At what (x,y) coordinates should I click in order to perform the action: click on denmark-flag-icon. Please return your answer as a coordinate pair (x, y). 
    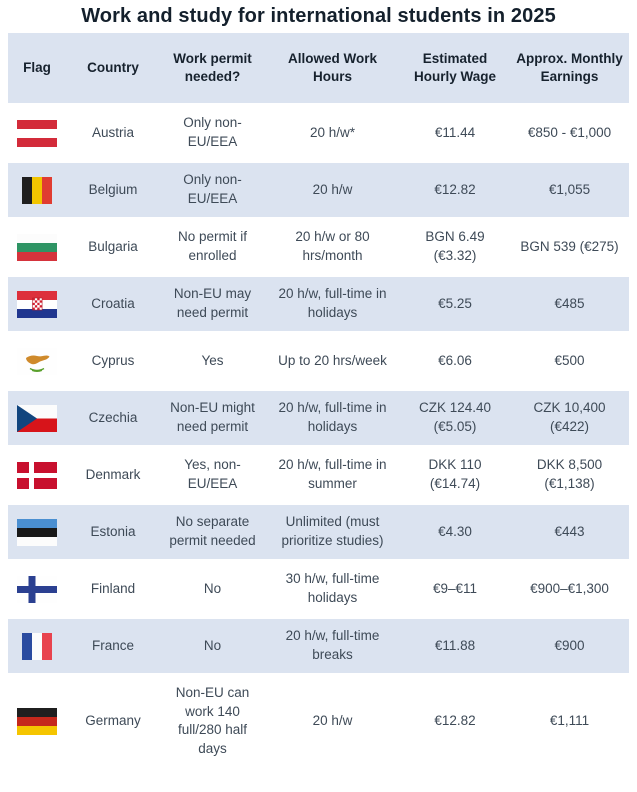
    Looking at the image, I should click on (37, 475).